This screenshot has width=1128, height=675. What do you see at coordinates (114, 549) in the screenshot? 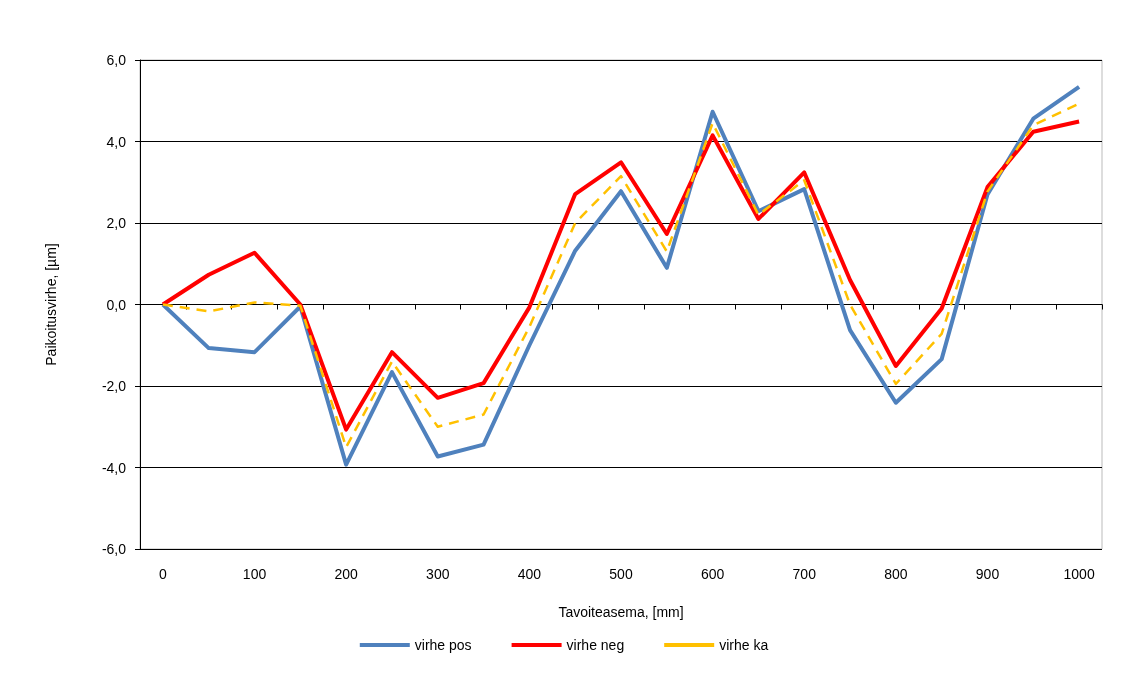
I see `y-tick-label: -6,0` at bounding box center [114, 549].